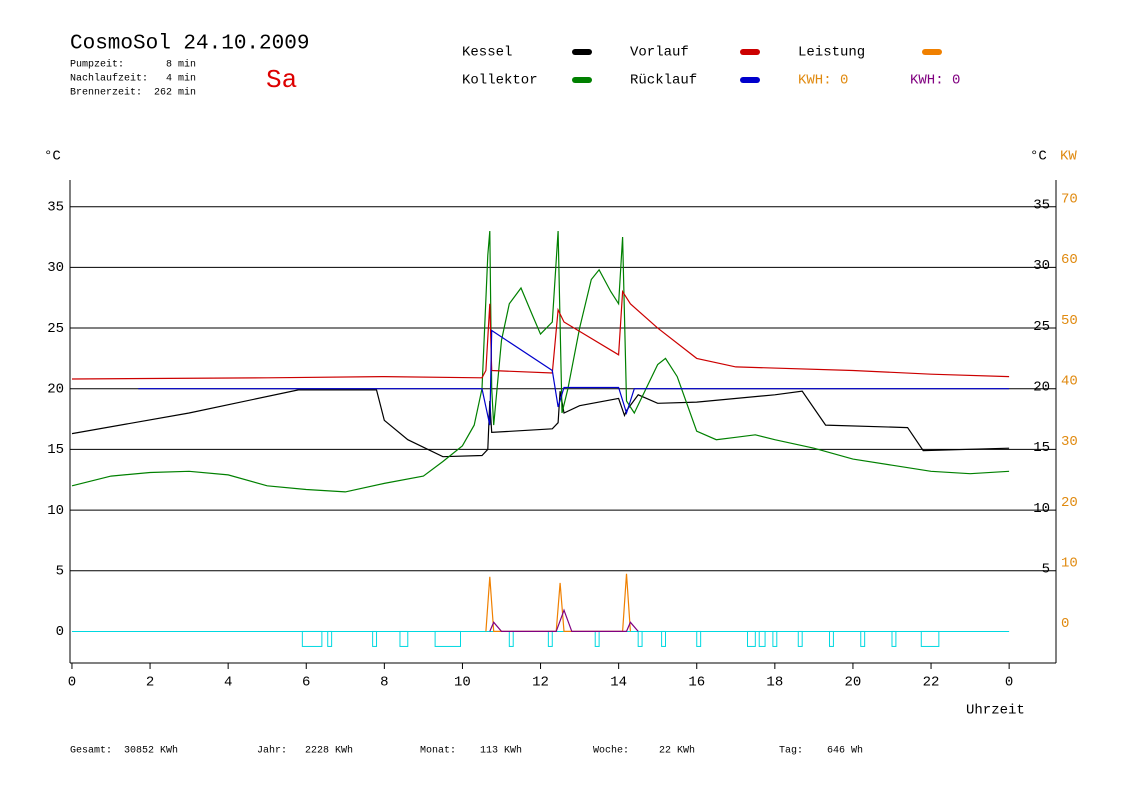 This screenshot has height=812, width=1148. Describe the element at coordinates (540, 683) in the screenshot. I see `x-tick-label: 12` at that location.